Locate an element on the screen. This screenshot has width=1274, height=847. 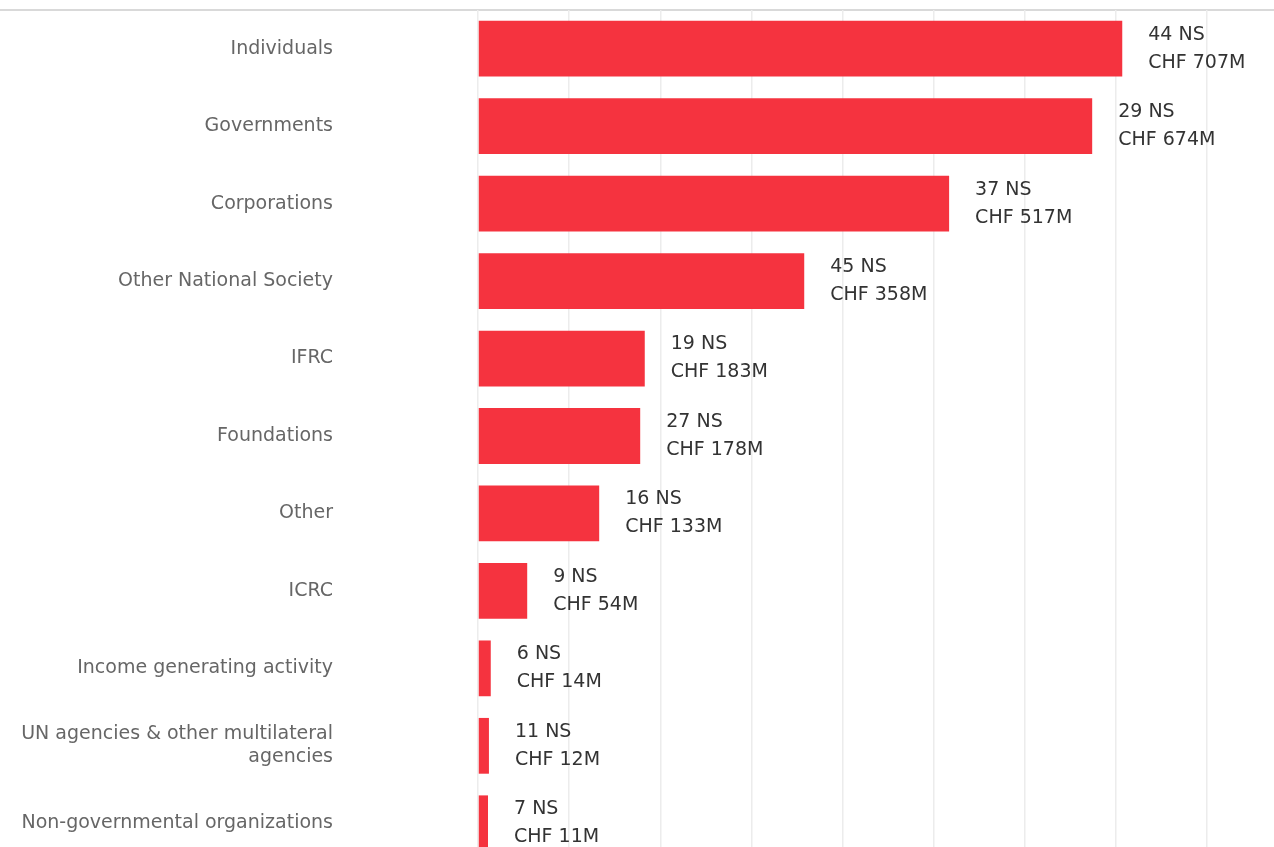
data-label: CHF 517M is located at coordinates (1024, 215).